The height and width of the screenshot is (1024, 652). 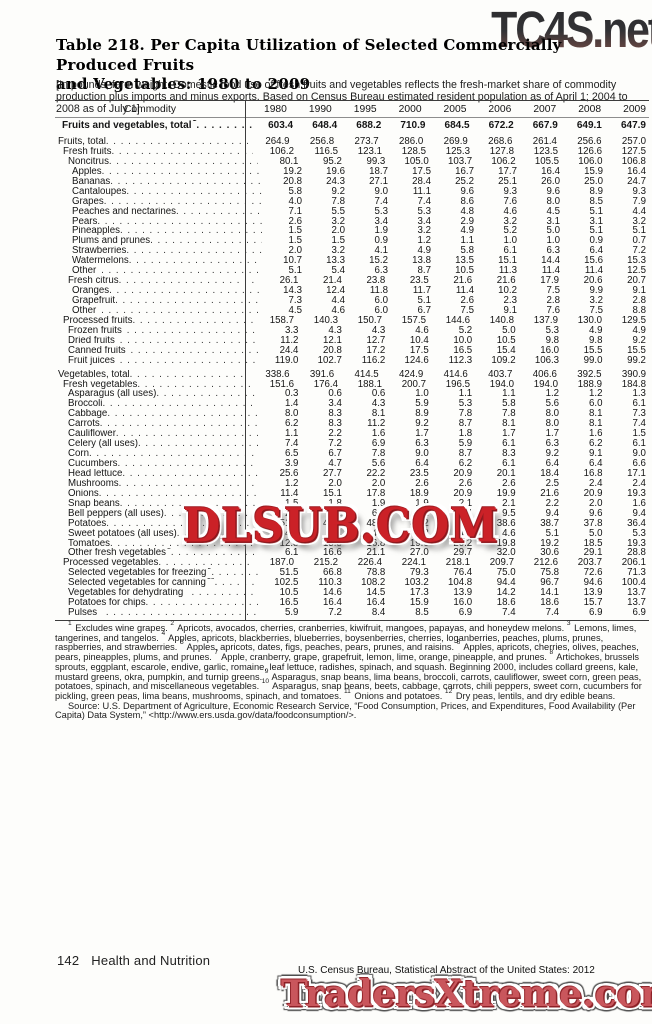 What do you see at coordinates (510, 310) in the screenshot?
I see `value-cell: 9.1` at bounding box center [510, 310].